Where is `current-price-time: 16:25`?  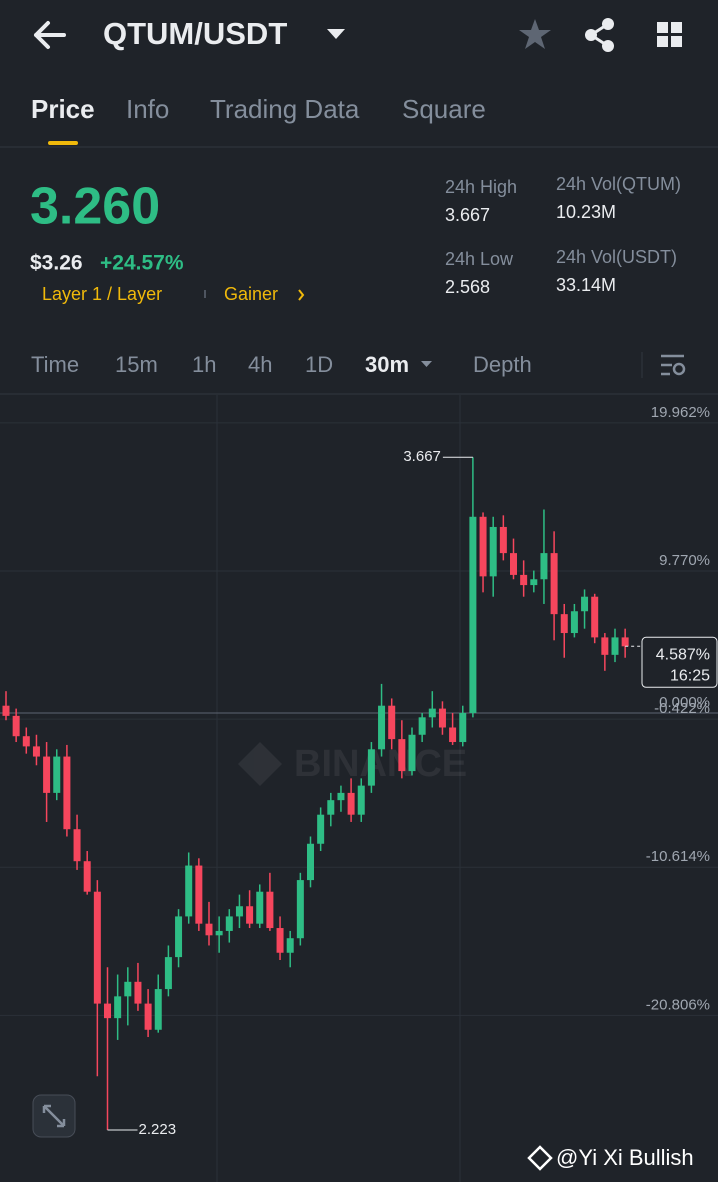 current-price-time: 16:25 is located at coordinates (690, 676).